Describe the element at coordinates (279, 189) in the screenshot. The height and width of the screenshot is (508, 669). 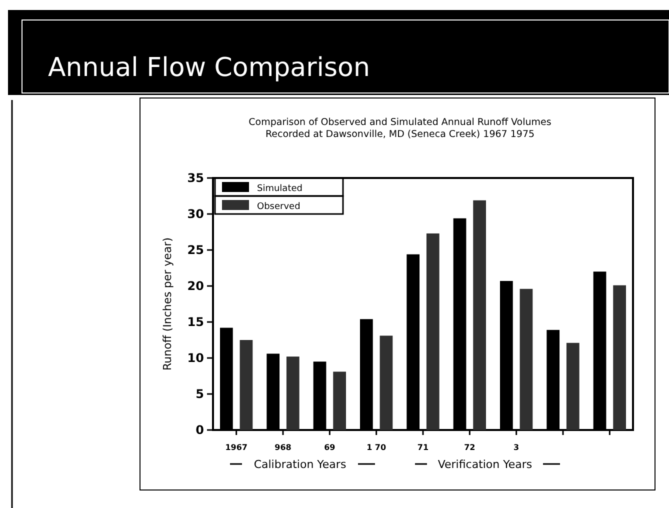
I see `legend-label: Simulated` at that location.